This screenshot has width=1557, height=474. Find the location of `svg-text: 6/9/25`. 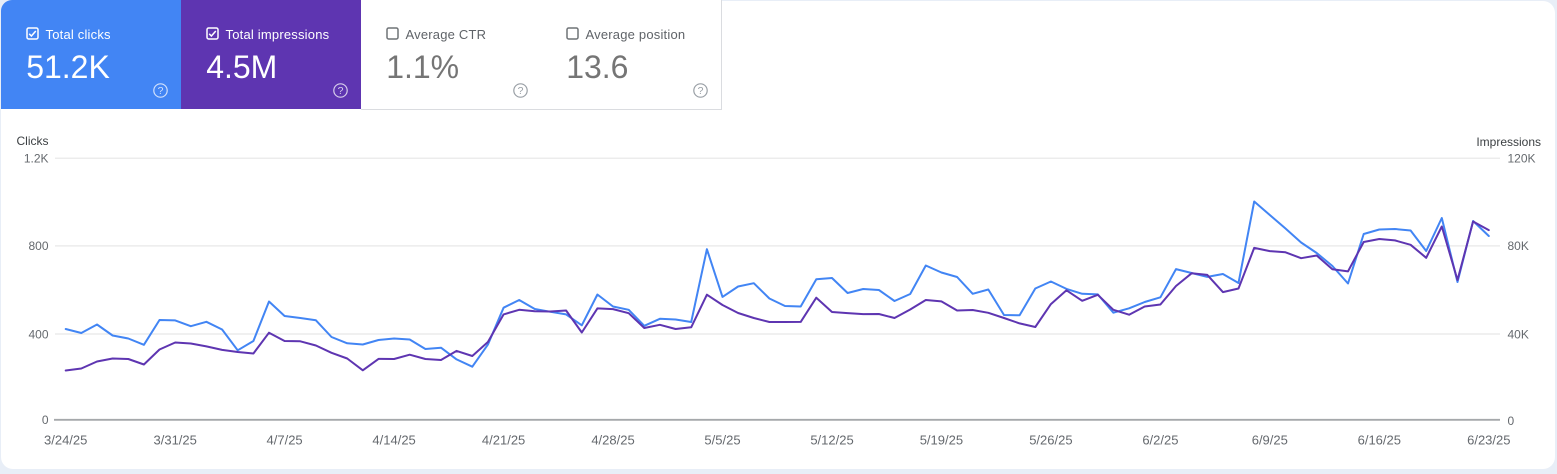

svg-text: 6/9/25 is located at coordinates (1270, 440).